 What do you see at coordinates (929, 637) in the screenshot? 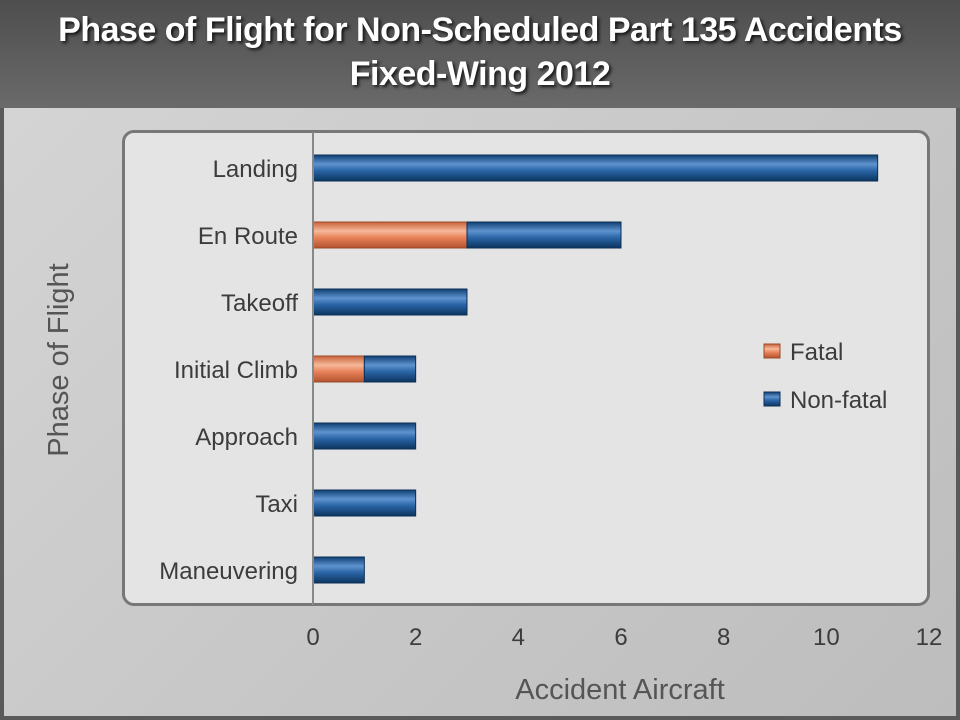
I see `x-tick-label: 12` at bounding box center [929, 637].